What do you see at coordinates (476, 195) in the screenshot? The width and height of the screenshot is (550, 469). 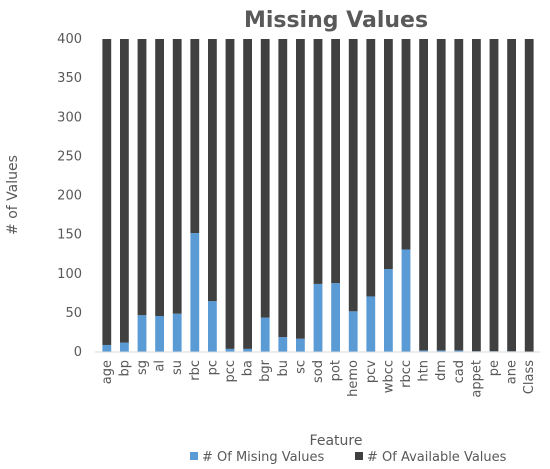 I see `available-bar-appet` at bounding box center [476, 195].